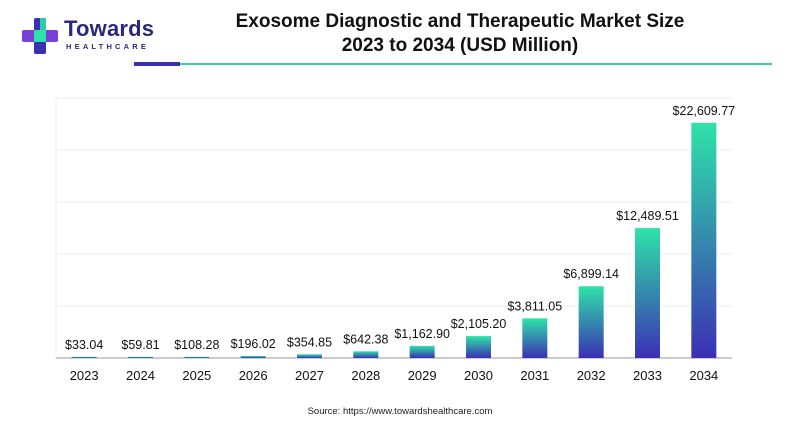 The image size is (800, 442). Describe the element at coordinates (704, 240) in the screenshot. I see `bar-2034` at that location.